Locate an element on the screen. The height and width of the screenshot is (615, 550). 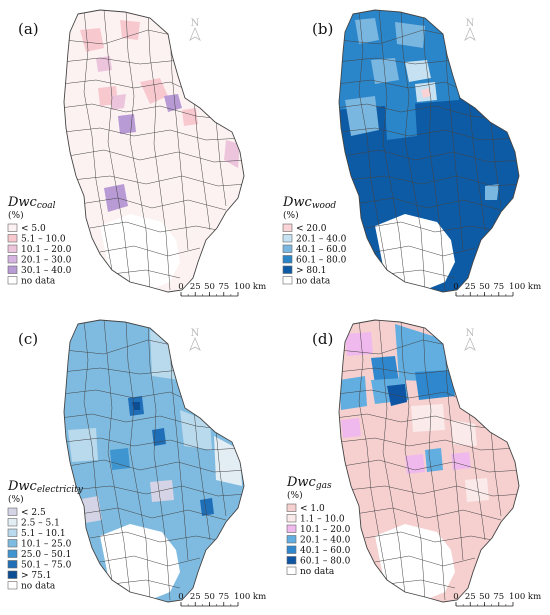
legend-label: 5.1 – 10.0 is located at coordinates (43, 240).